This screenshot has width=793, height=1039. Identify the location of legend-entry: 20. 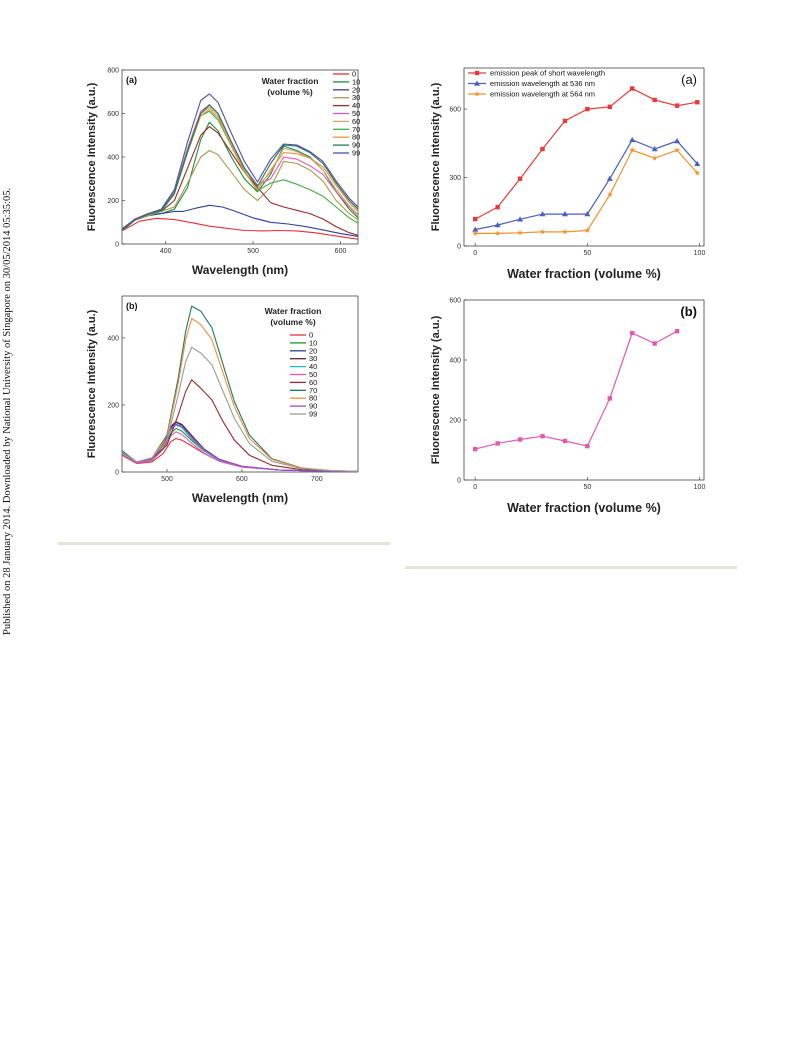
(356, 89).